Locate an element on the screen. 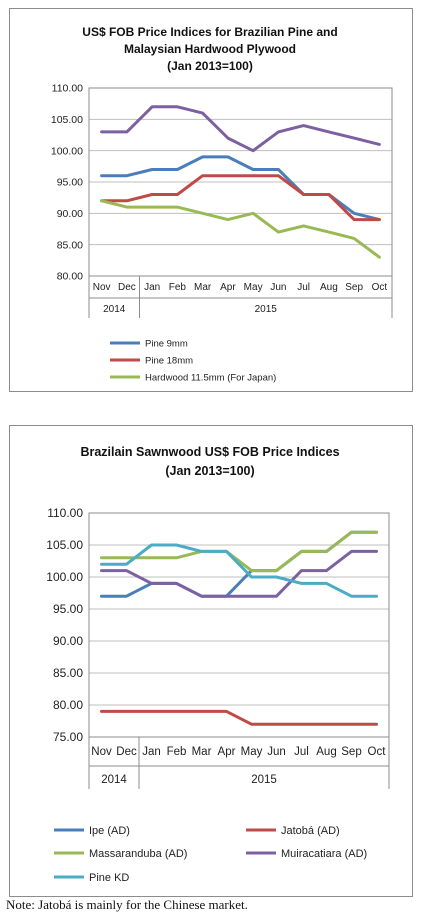  legend-label: Muiracatiara (AD) is located at coordinates (324, 854).